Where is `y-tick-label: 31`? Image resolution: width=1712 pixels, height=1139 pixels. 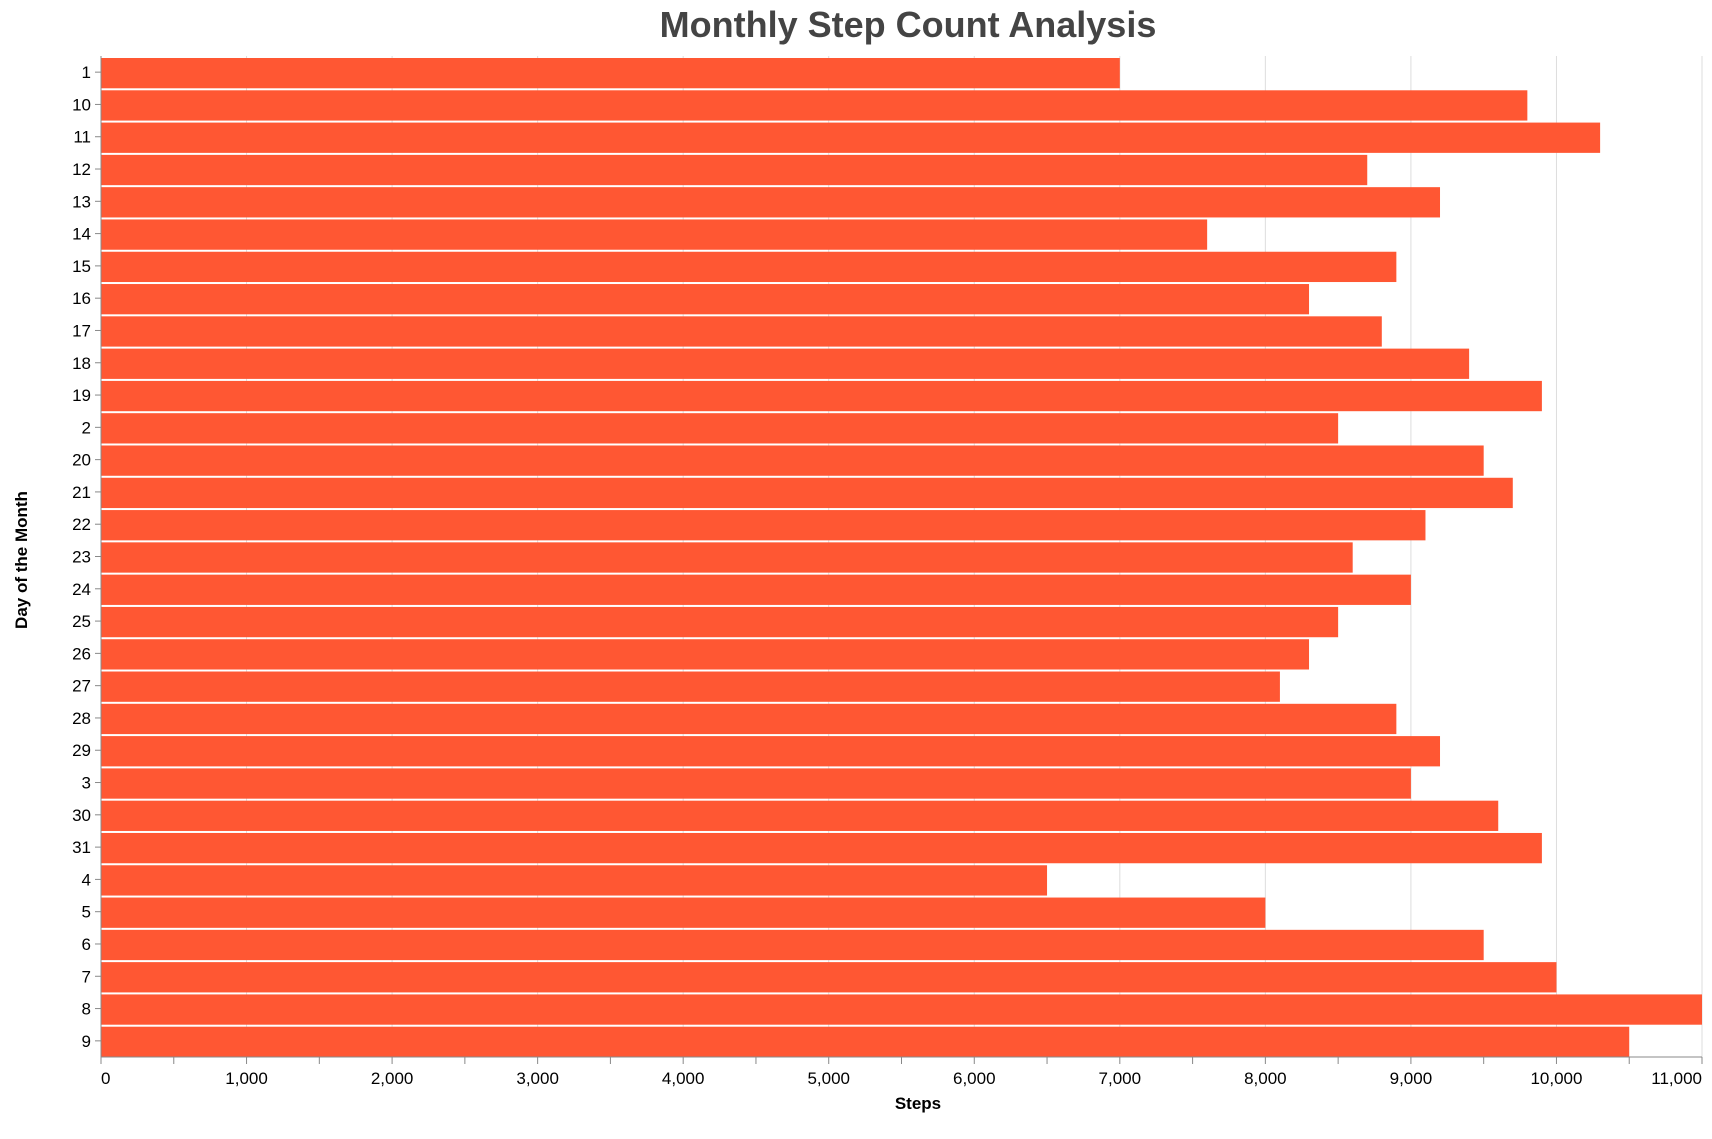 y-tick-label: 31 is located at coordinates (81, 847).